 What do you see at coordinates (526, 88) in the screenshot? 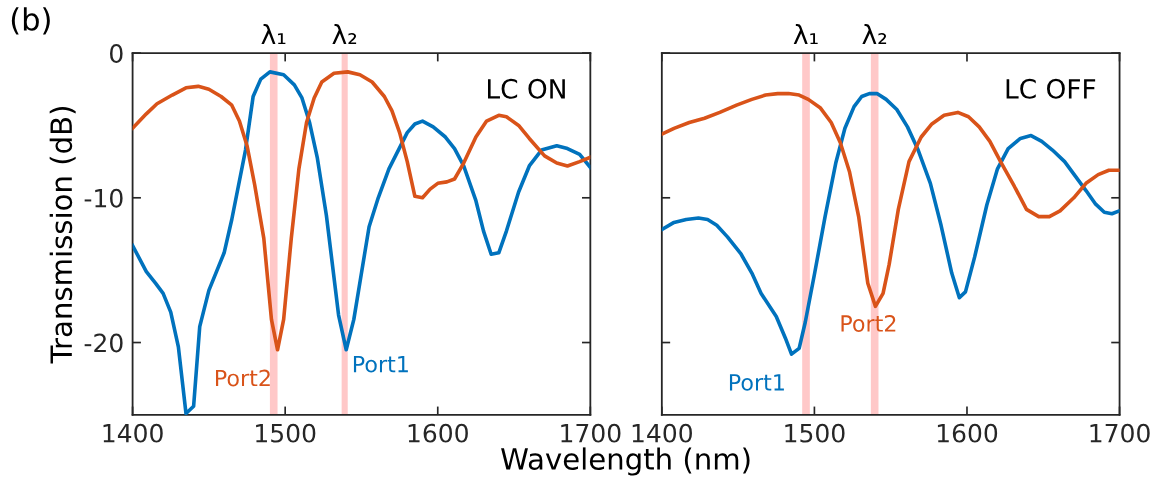
I see `annotation: LC ON` at bounding box center [526, 88].